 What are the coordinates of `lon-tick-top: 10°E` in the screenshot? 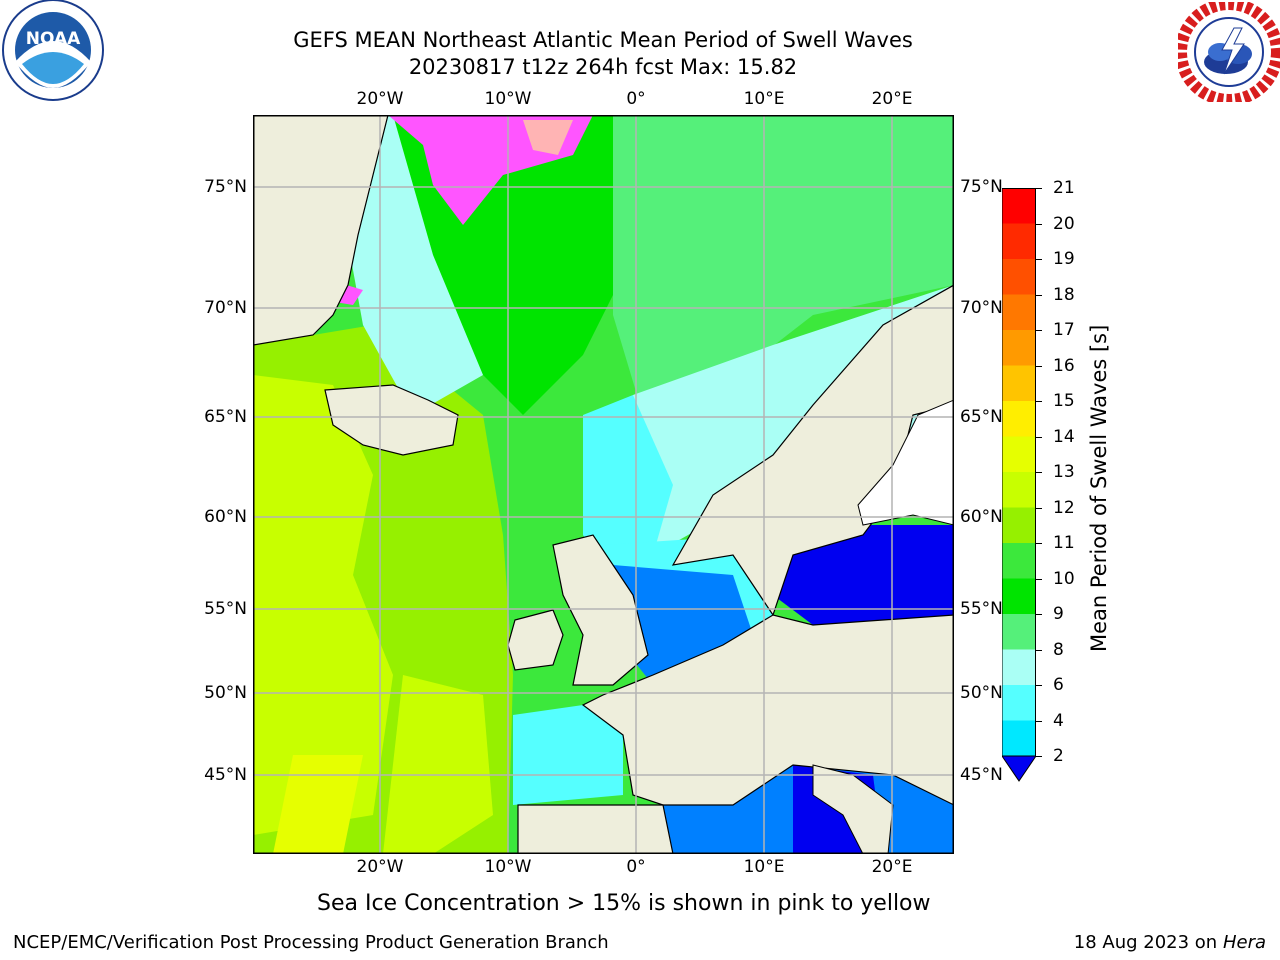 It's located at (764, 99).